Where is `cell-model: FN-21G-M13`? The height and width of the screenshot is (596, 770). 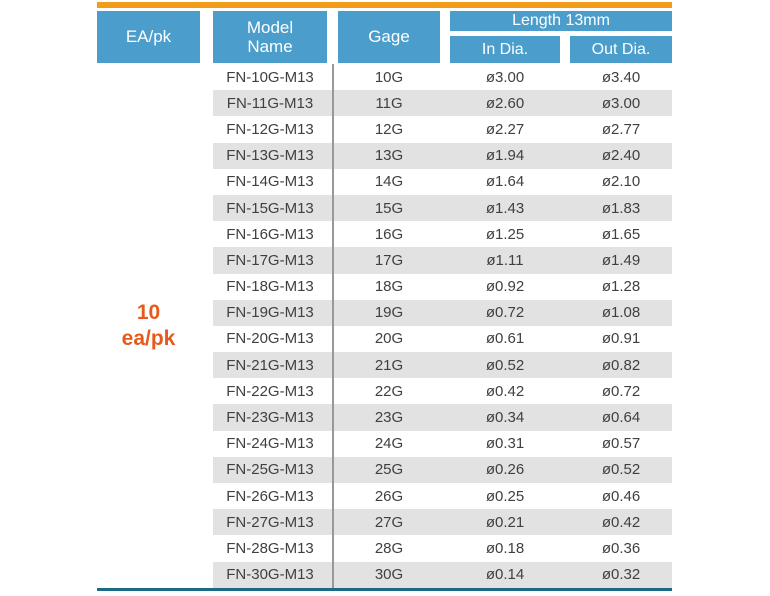
cell-model: FN-21G-M13 is located at coordinates (270, 365).